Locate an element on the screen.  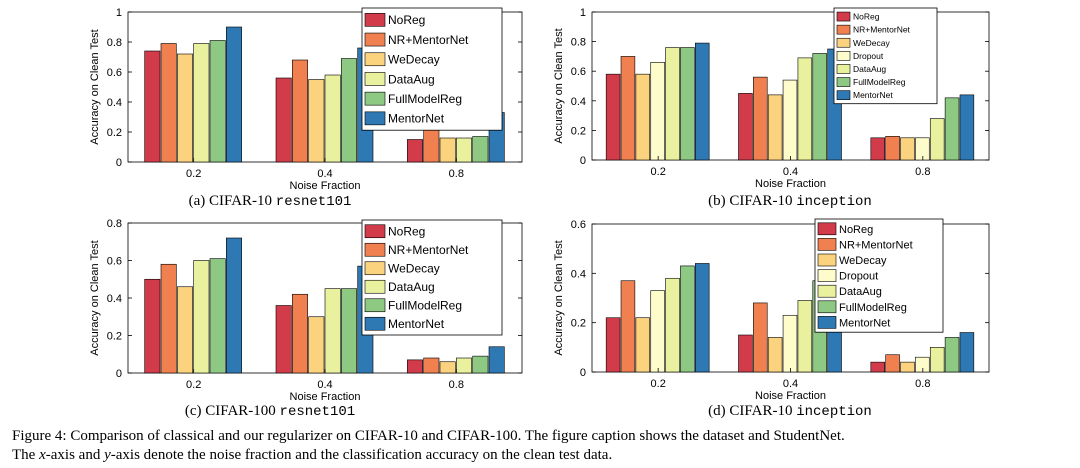
caption-text-2: -axis and is located at coordinates (75, 455).